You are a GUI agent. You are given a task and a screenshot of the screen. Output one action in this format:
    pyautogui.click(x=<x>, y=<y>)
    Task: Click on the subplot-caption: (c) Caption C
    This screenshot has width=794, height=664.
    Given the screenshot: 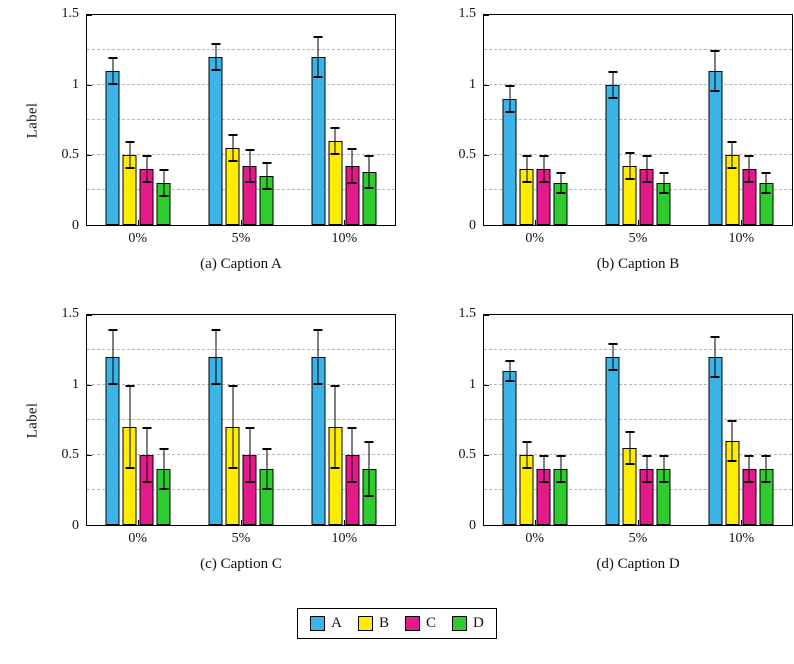 What is the action you would take?
    pyautogui.click(x=241, y=564)
    